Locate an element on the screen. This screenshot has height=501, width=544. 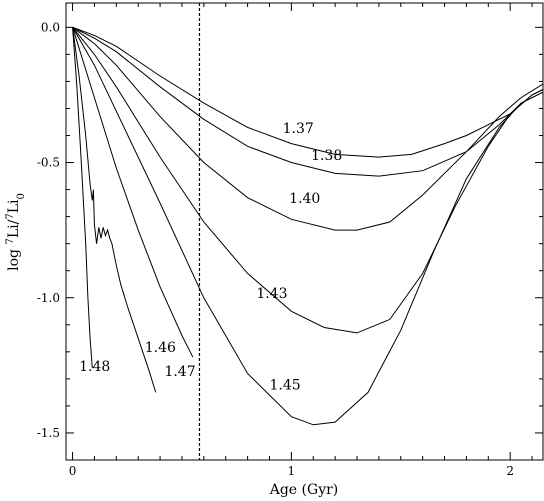
curve-label-1-46: 1.46 is located at coordinates (160, 348).